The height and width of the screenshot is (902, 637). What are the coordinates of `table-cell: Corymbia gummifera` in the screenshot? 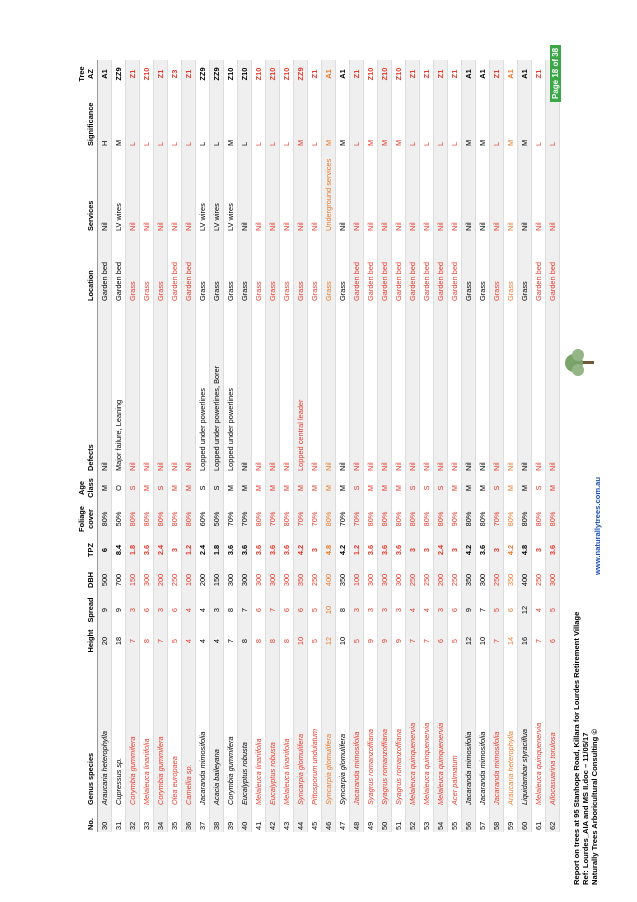 It's located at (132, 732).